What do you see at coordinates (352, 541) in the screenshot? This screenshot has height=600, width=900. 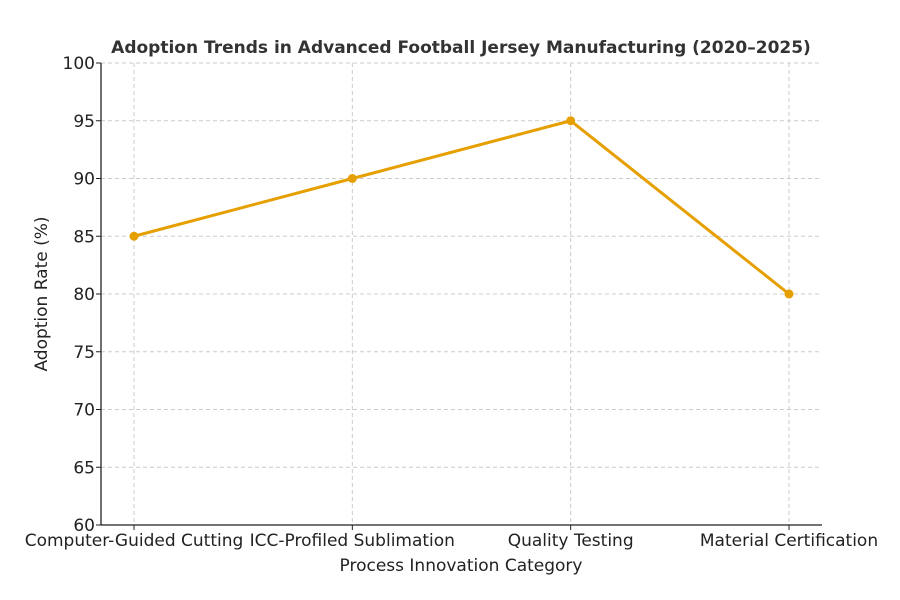 I see `x-tick-label: ICC-Profiled Sublimation` at bounding box center [352, 541].